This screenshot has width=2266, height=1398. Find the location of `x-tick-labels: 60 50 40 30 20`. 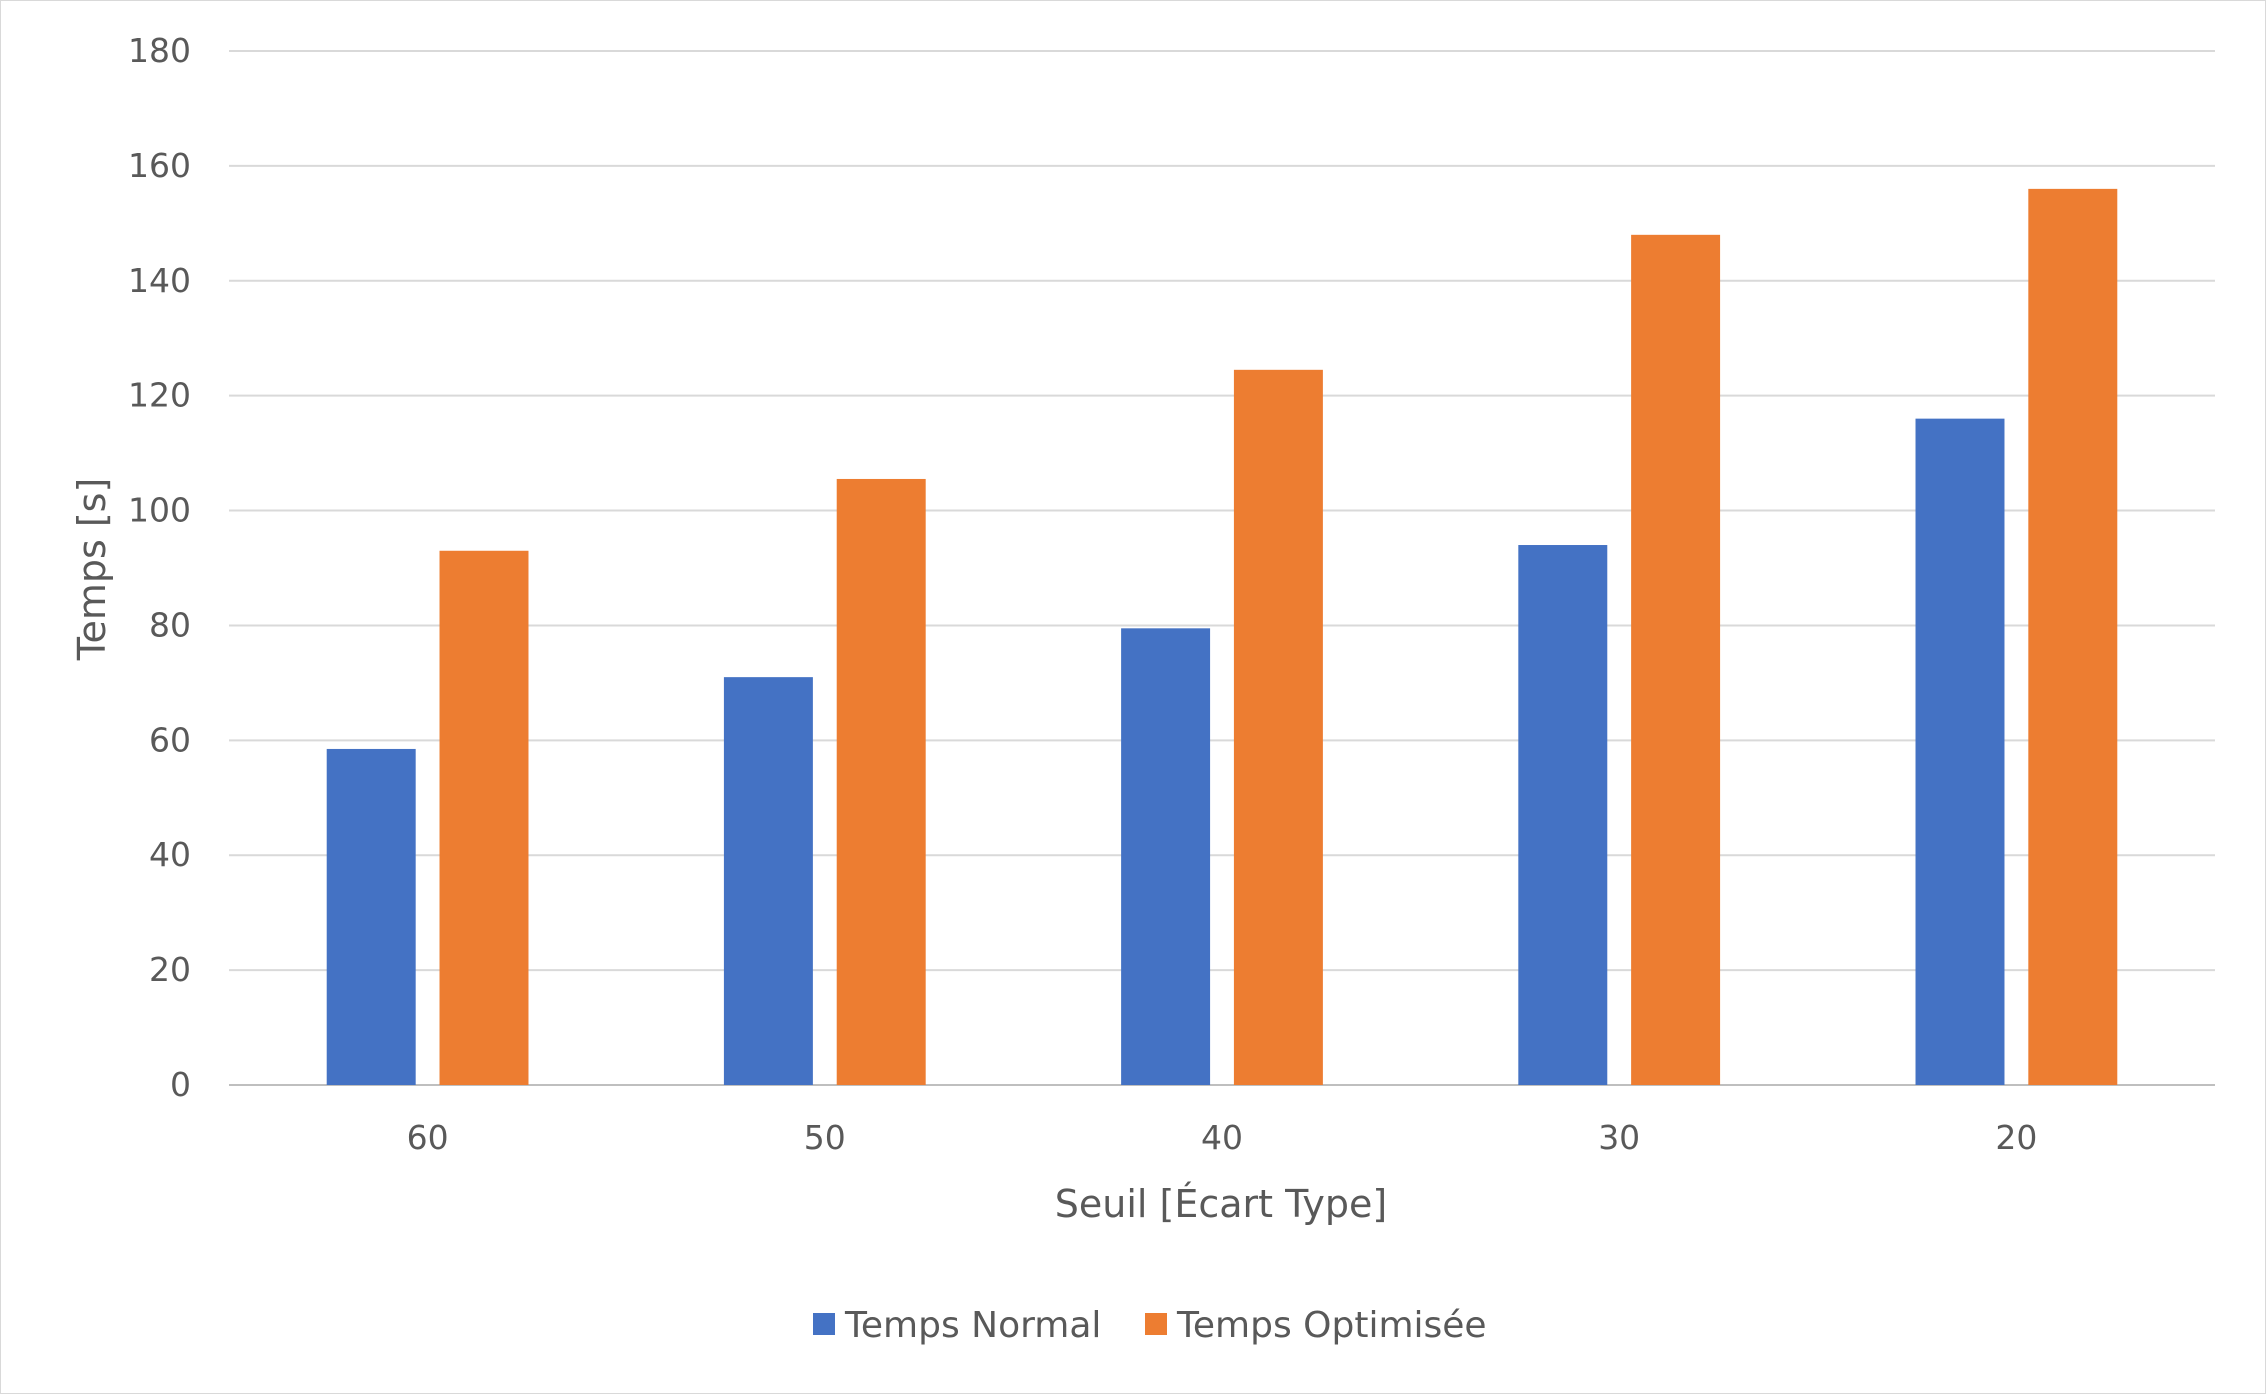

x-tick-labels: 60 50 40 30 20 is located at coordinates (1222, 1137).